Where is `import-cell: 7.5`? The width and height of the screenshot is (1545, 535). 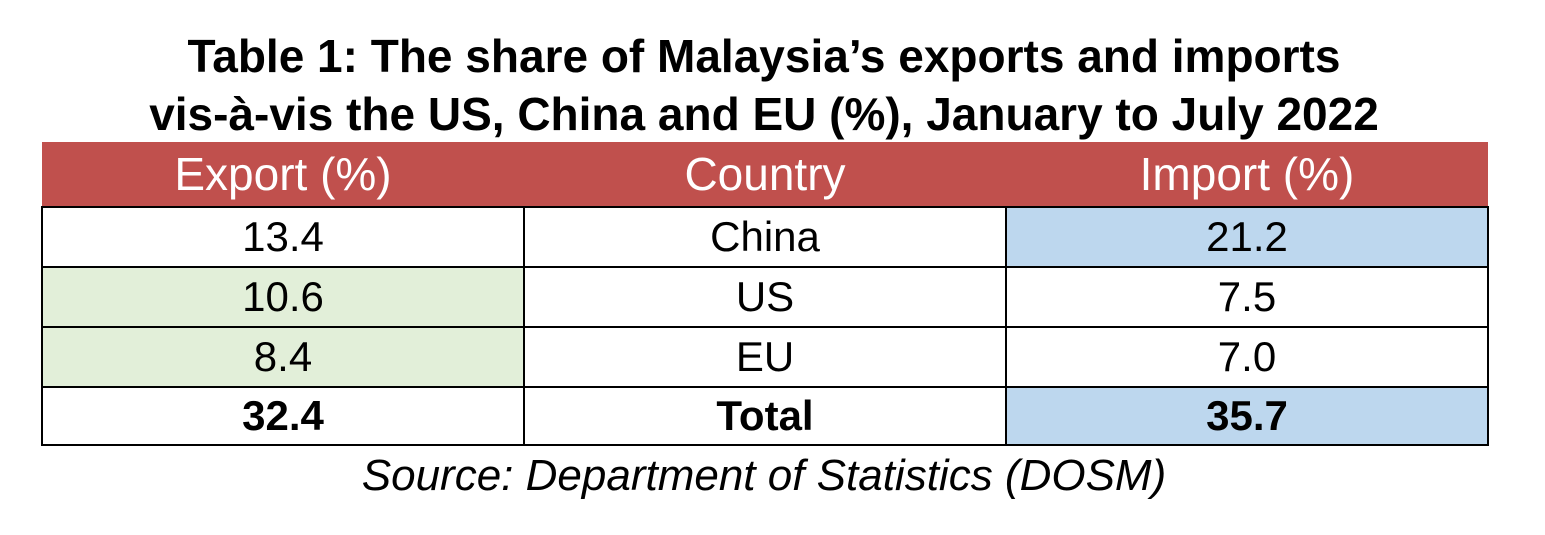 import-cell: 7.5 is located at coordinates (1247, 297).